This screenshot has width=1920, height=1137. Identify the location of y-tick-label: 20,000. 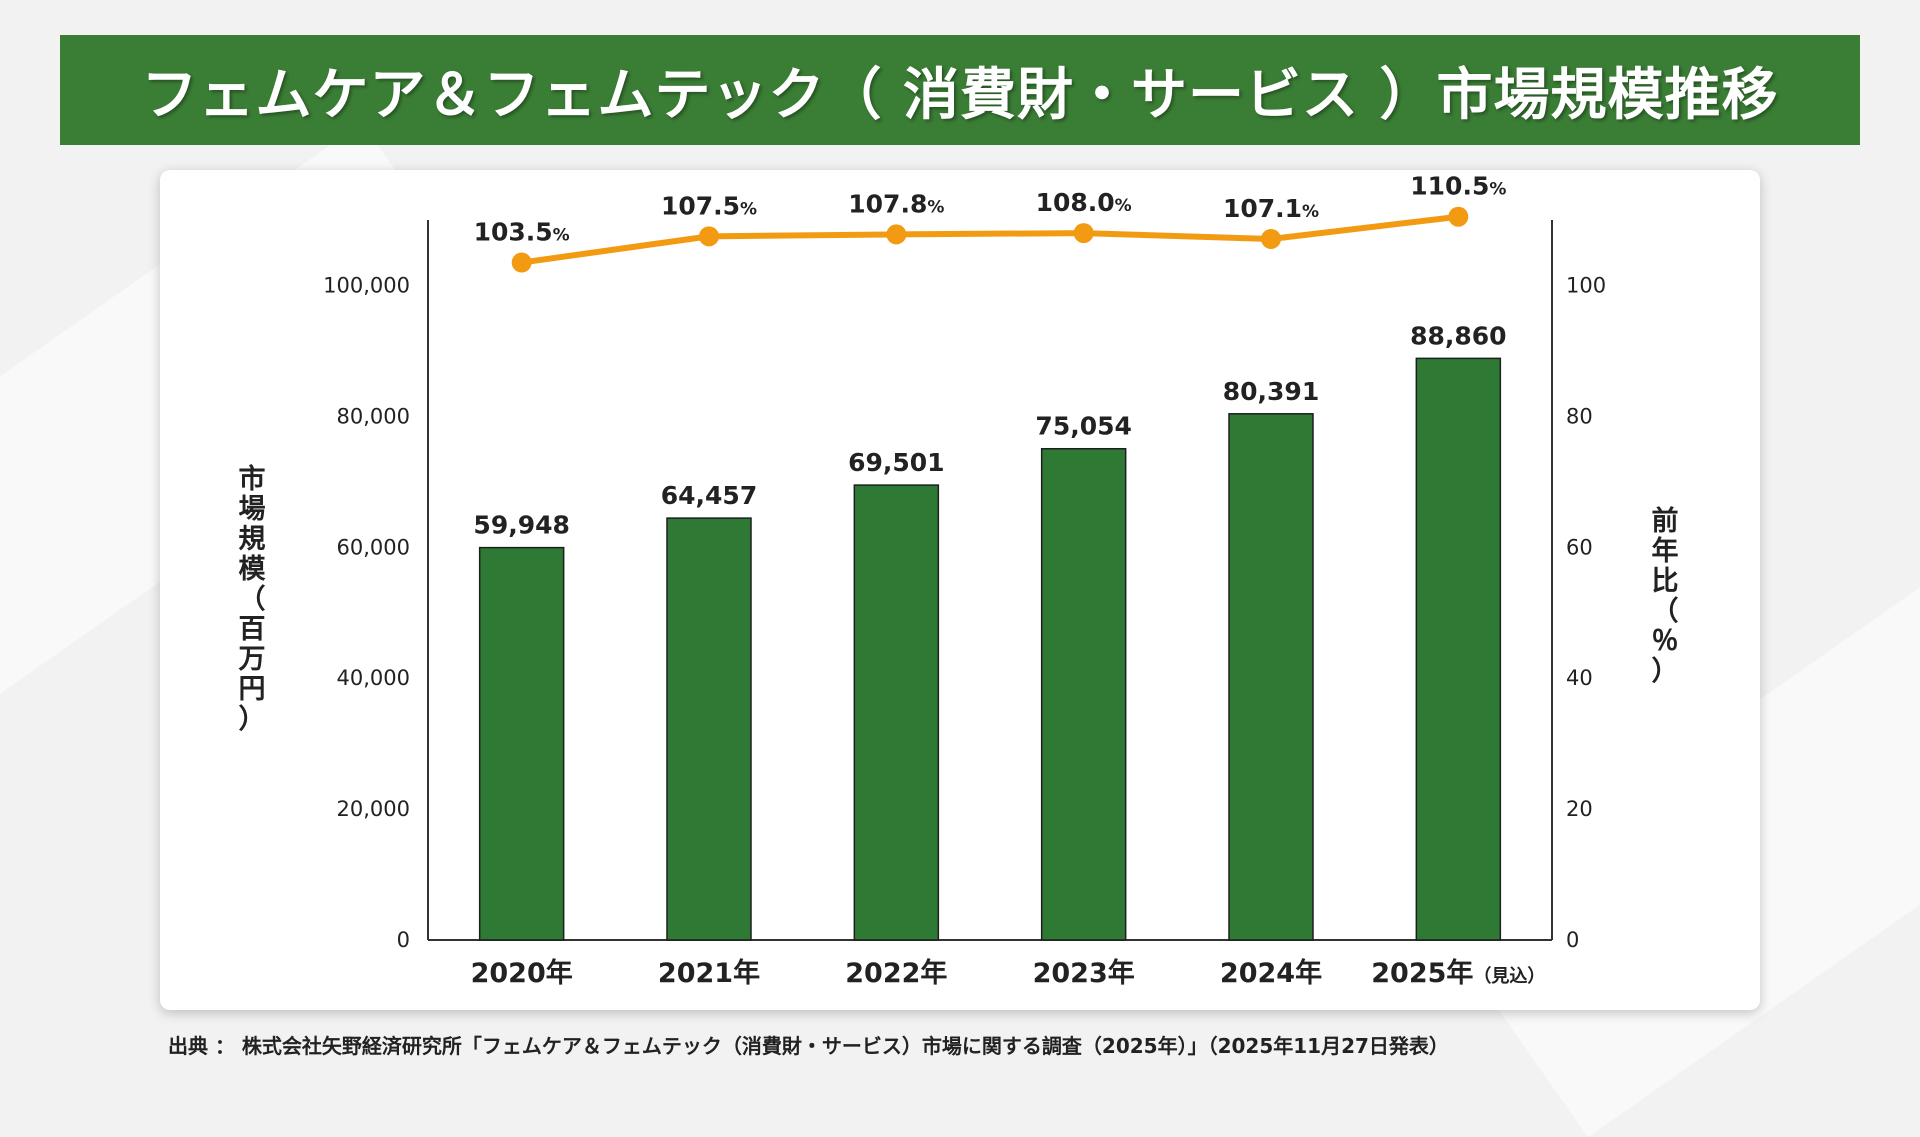
(373, 809).